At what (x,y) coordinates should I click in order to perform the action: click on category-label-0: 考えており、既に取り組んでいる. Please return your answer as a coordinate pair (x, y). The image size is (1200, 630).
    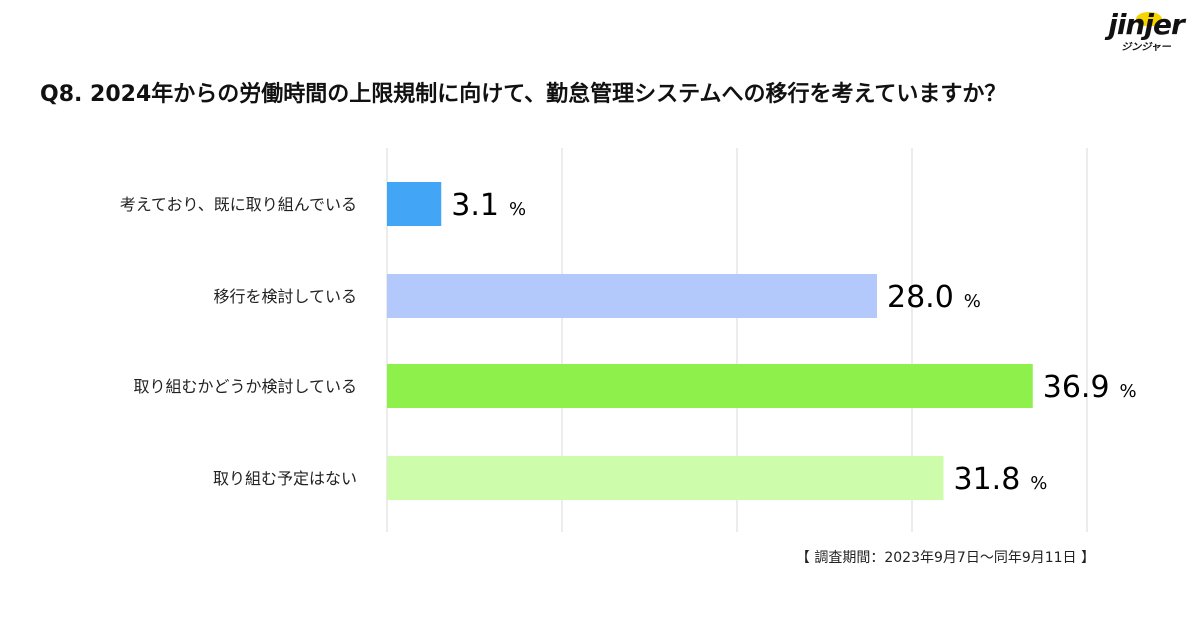
    Looking at the image, I should click on (238, 204).